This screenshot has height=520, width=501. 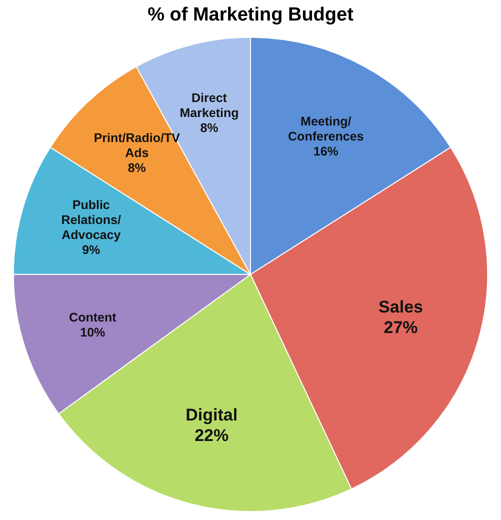 I want to click on slice-label: Public Relations/Advocacy, so click(x=91, y=220).